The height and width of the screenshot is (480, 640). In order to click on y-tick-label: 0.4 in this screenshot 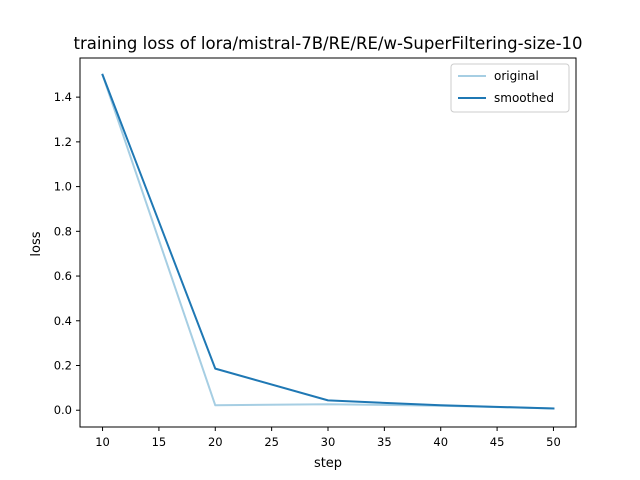, I will do `click(63, 321)`.